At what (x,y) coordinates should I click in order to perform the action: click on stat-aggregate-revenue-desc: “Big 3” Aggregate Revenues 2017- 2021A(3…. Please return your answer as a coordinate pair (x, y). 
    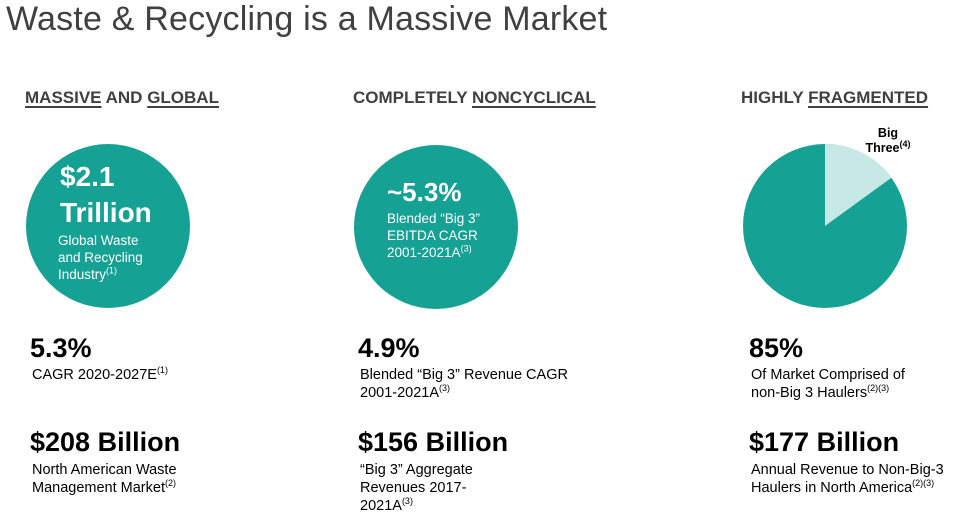
    Looking at the image, I should click on (416, 488).